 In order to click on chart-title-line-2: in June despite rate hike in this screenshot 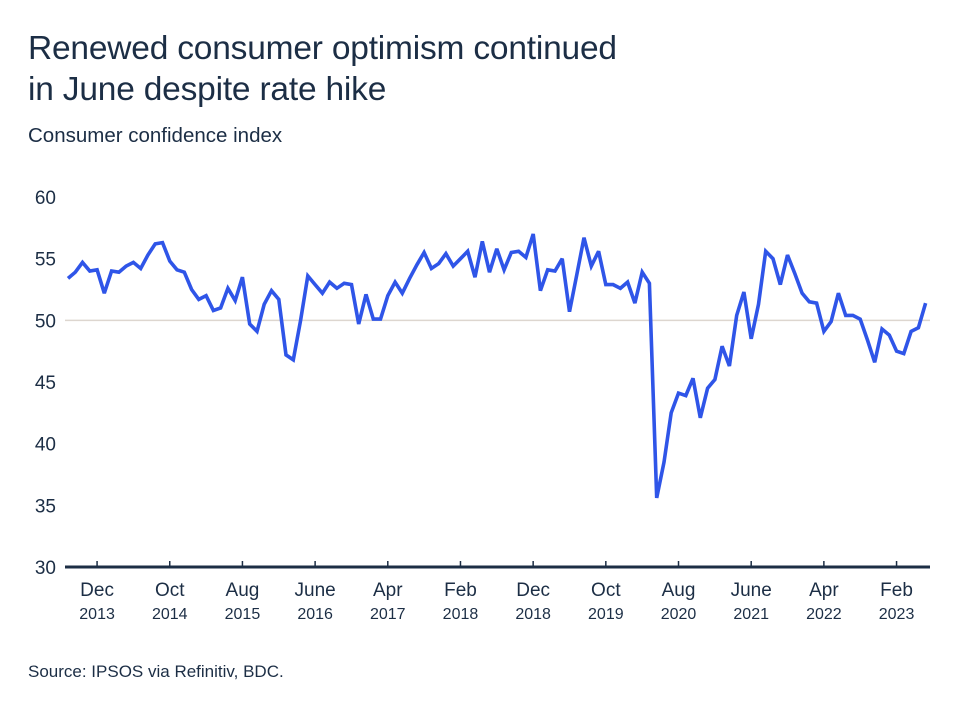, I will do `click(207, 89)`.